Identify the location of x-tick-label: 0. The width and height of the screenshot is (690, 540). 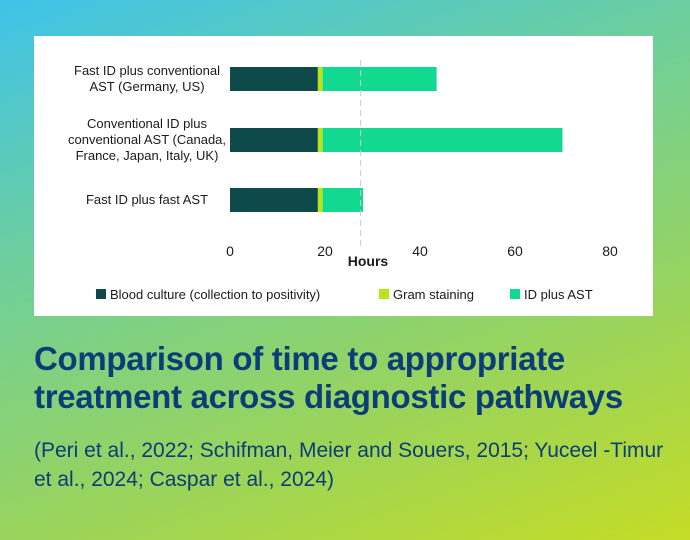
(230, 251).